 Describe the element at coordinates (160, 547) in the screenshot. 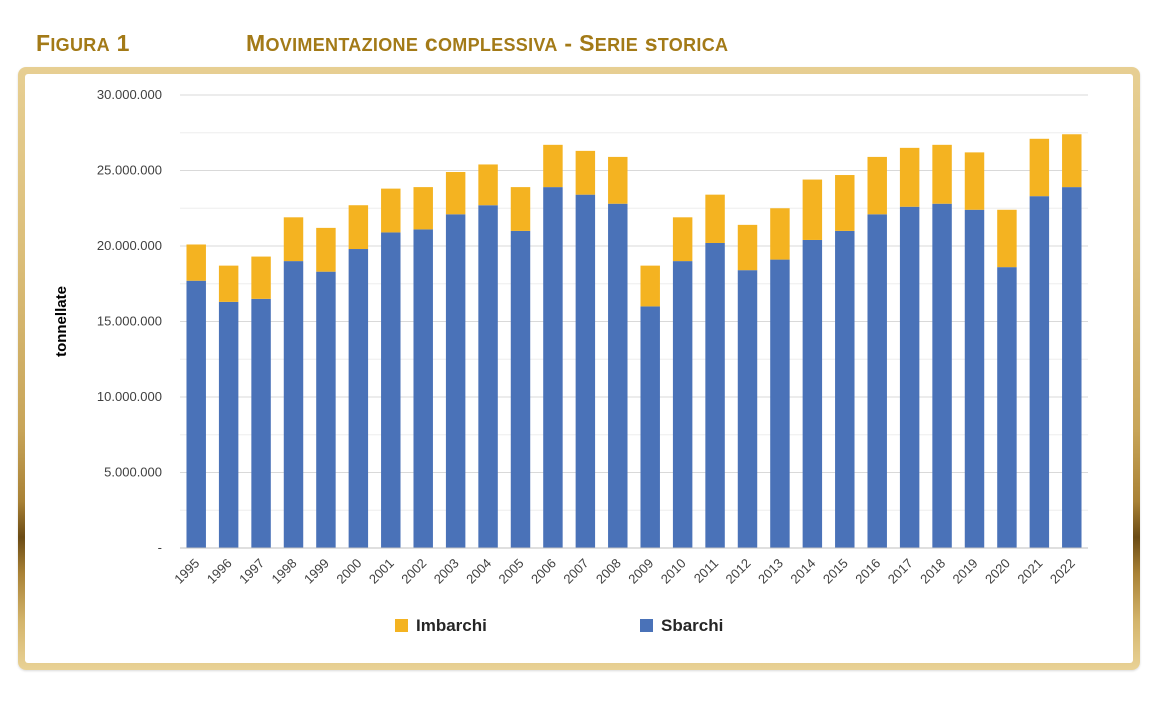

I see `y-tick-label: -` at that location.